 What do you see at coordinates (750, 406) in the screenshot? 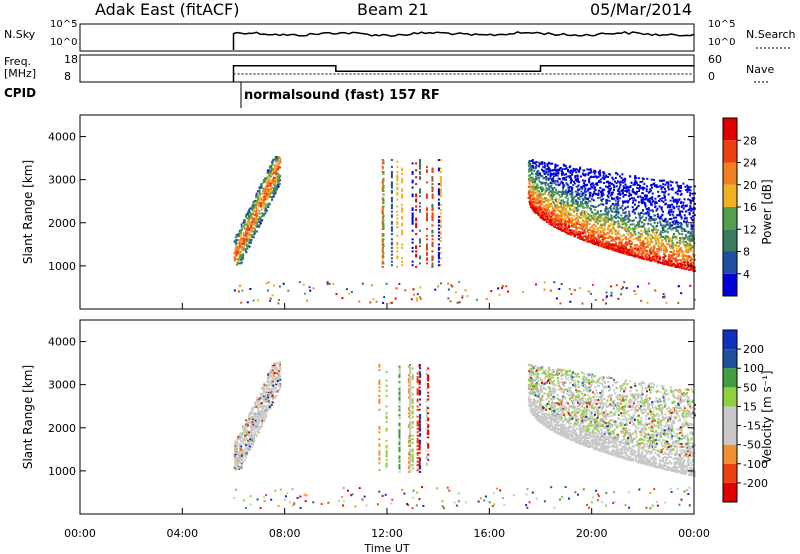
I see `colorbar-tick-label: 15` at bounding box center [750, 406].